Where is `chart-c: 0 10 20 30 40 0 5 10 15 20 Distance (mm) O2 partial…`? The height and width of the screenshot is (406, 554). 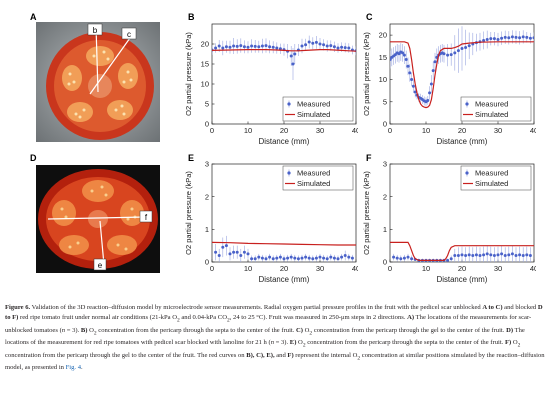
chart-c: 0 10 20 30 40 0 5 10 15 20 Distance (mm) O2 partial… is located at coordinates (449, 84).